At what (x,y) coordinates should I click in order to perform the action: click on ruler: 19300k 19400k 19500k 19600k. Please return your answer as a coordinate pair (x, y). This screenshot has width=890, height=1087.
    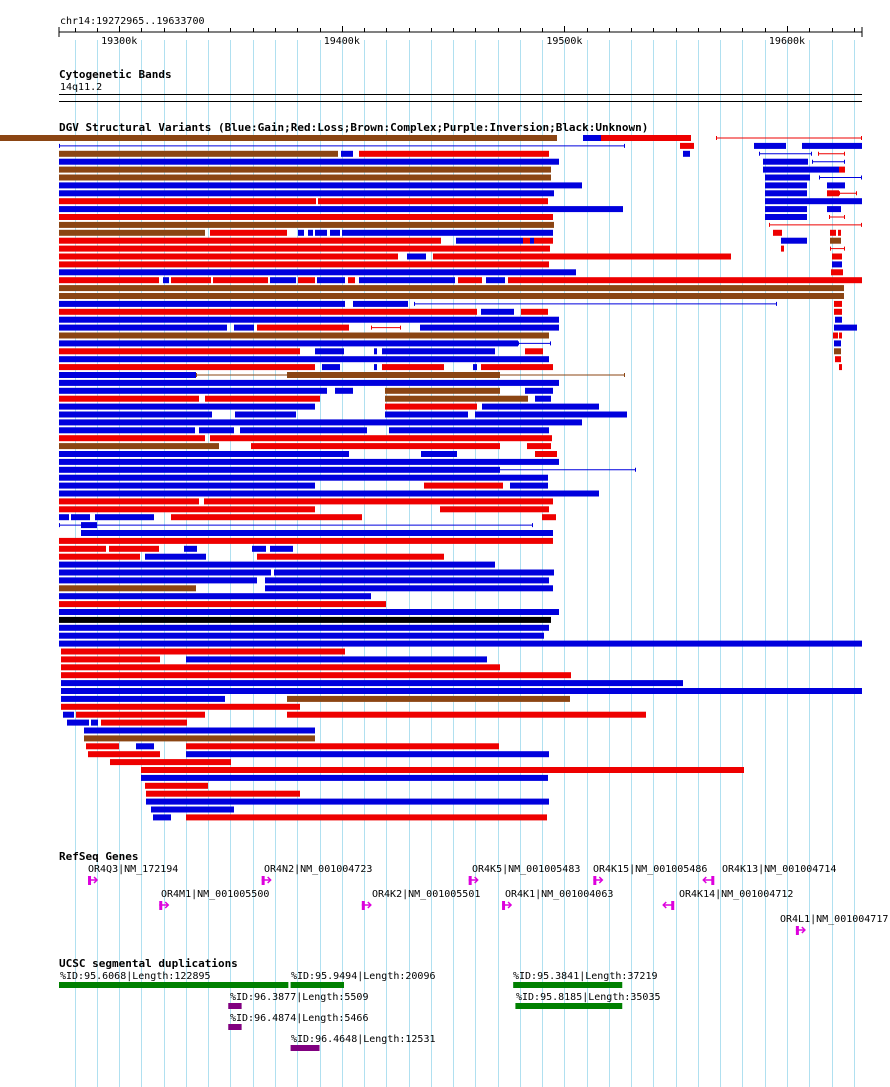
    Looking at the image, I should click on (460, 36).